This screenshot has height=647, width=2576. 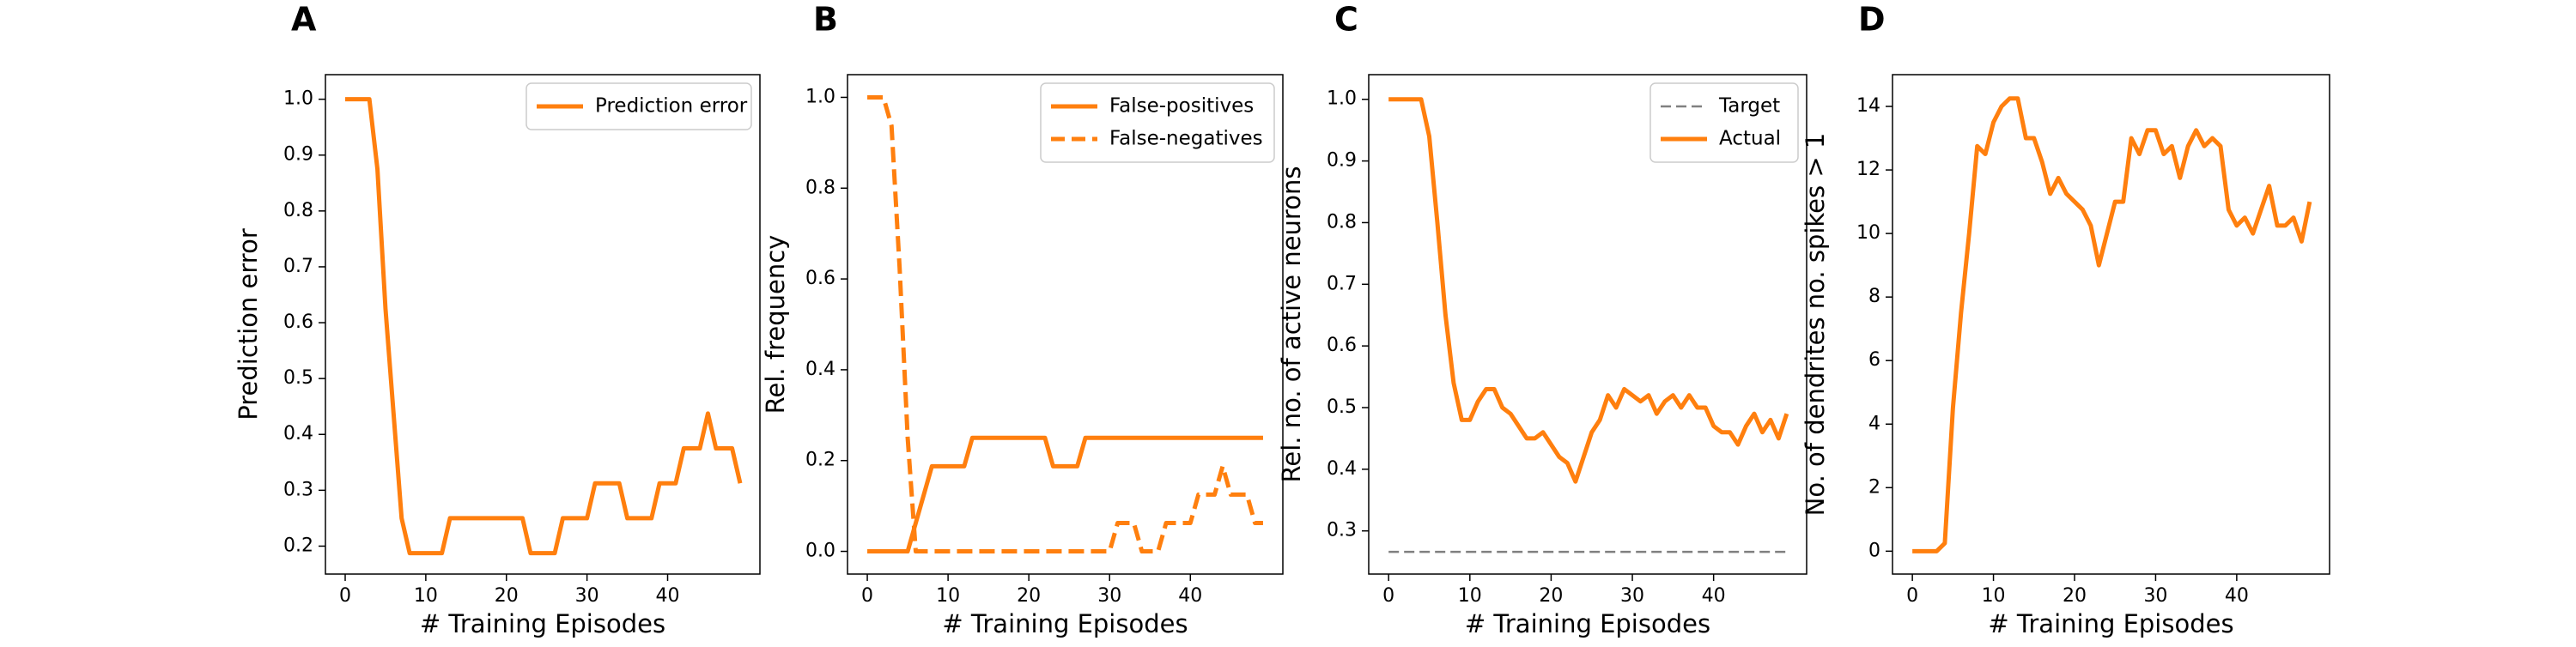 I want to click on y-tick-label: 12, so click(x=1868, y=169).